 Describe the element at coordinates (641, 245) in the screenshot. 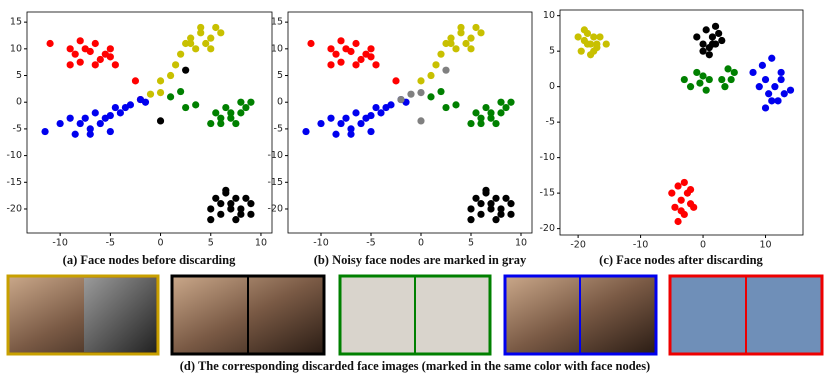

I see `x-tick-label: -10` at that location.